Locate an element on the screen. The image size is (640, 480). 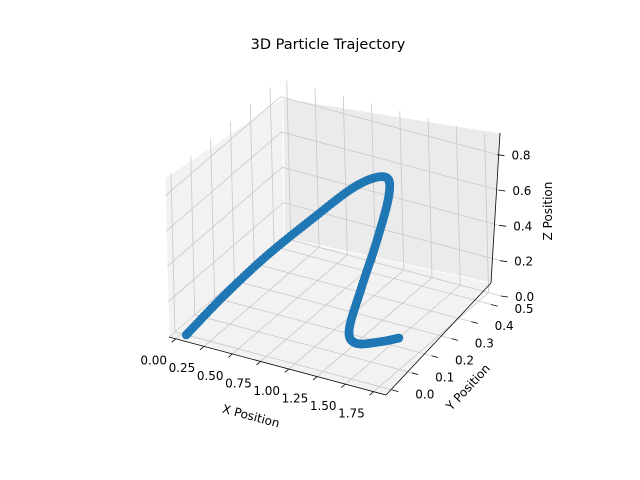
x-tick-label: 0.50 is located at coordinates (210, 376).